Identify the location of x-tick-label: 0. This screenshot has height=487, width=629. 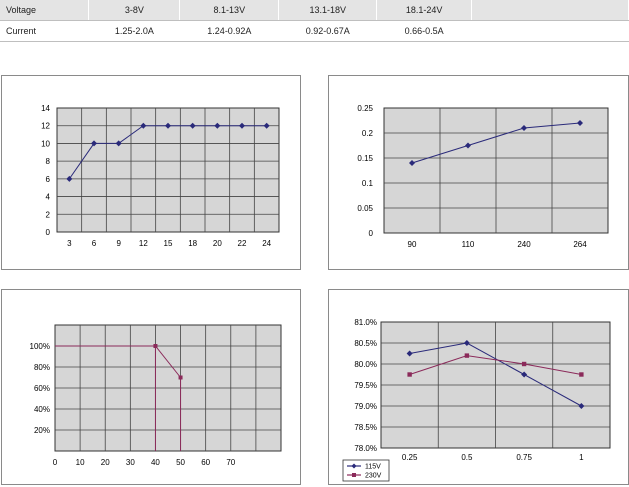
(55, 462).